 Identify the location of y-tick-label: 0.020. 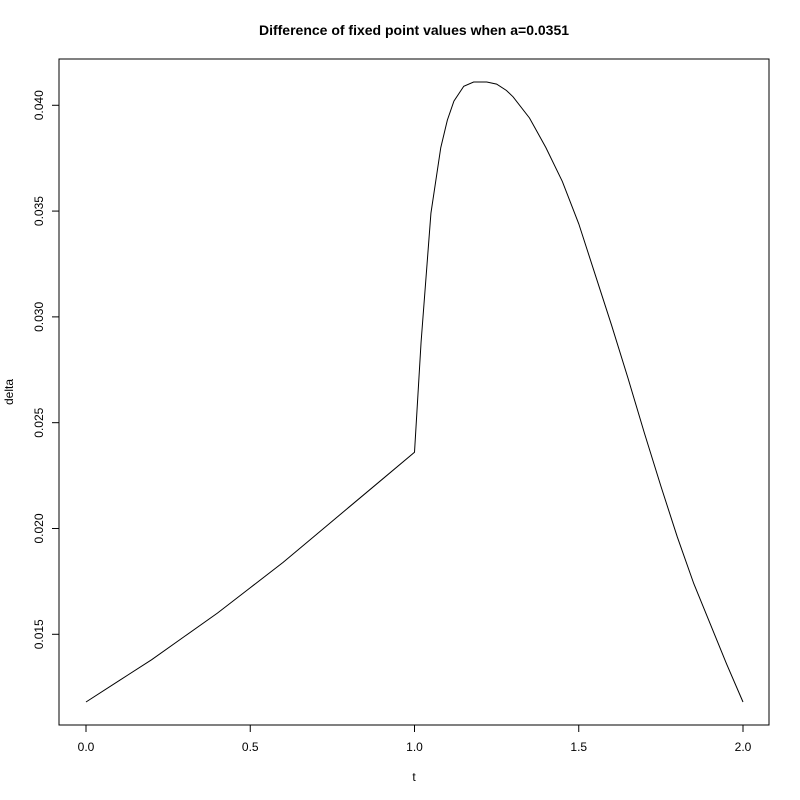
(39, 528).